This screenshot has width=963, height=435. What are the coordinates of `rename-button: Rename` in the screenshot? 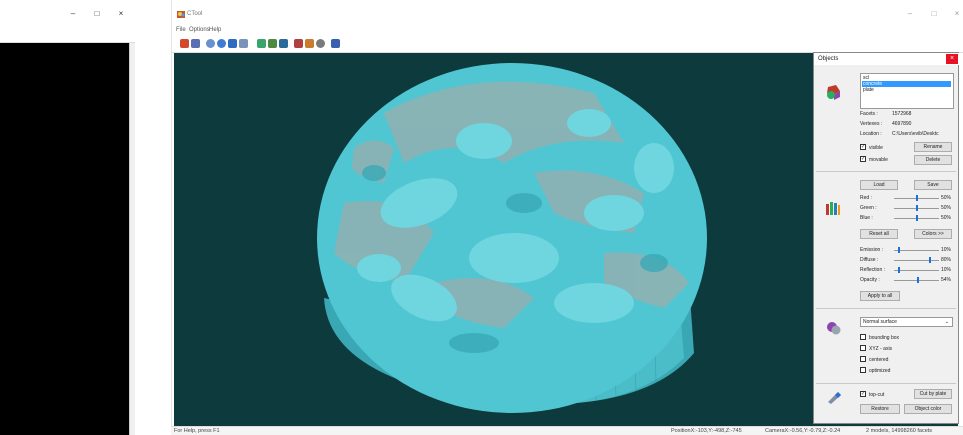 It's located at (933, 147).